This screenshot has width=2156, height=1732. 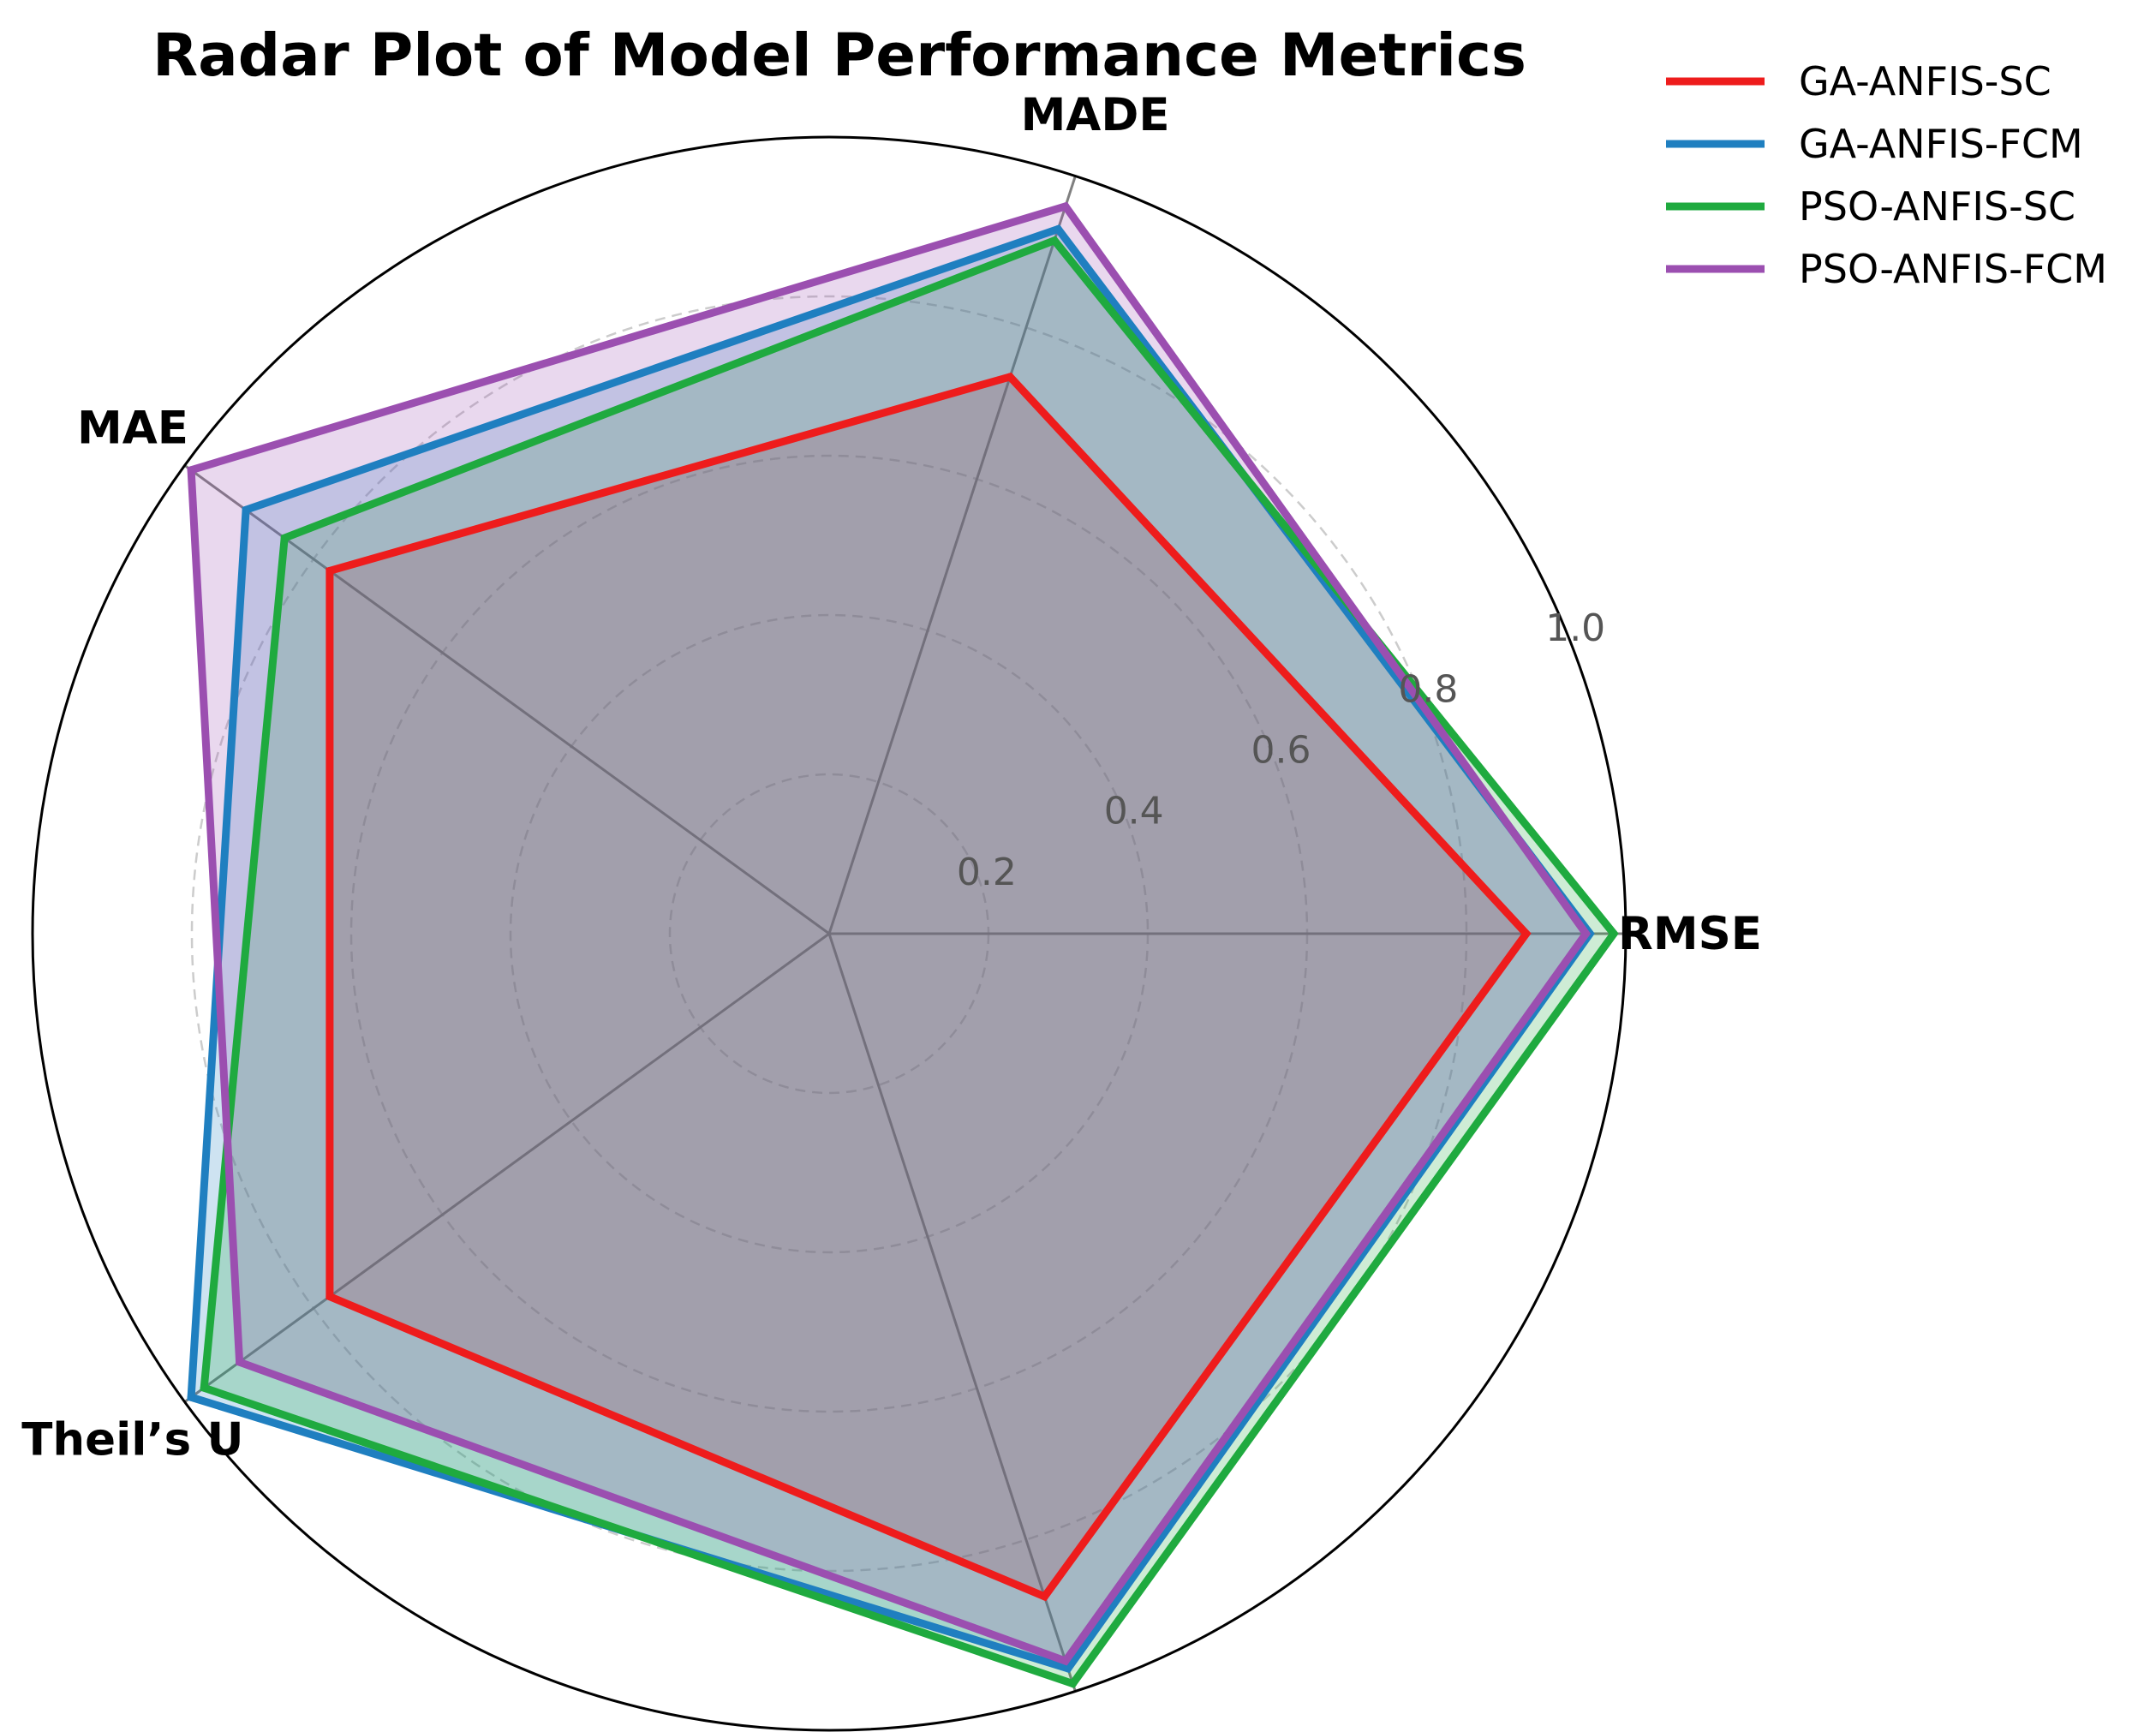 What do you see at coordinates (1925, 81) in the screenshot?
I see `legend-label-1: GA-ANFIS-SC` at bounding box center [1925, 81].